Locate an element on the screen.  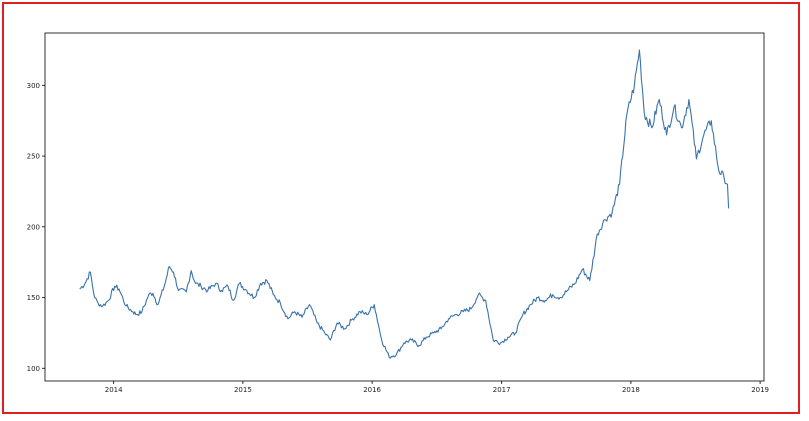
y-axis: 100 150 200 250 300 is located at coordinates (36, 227).